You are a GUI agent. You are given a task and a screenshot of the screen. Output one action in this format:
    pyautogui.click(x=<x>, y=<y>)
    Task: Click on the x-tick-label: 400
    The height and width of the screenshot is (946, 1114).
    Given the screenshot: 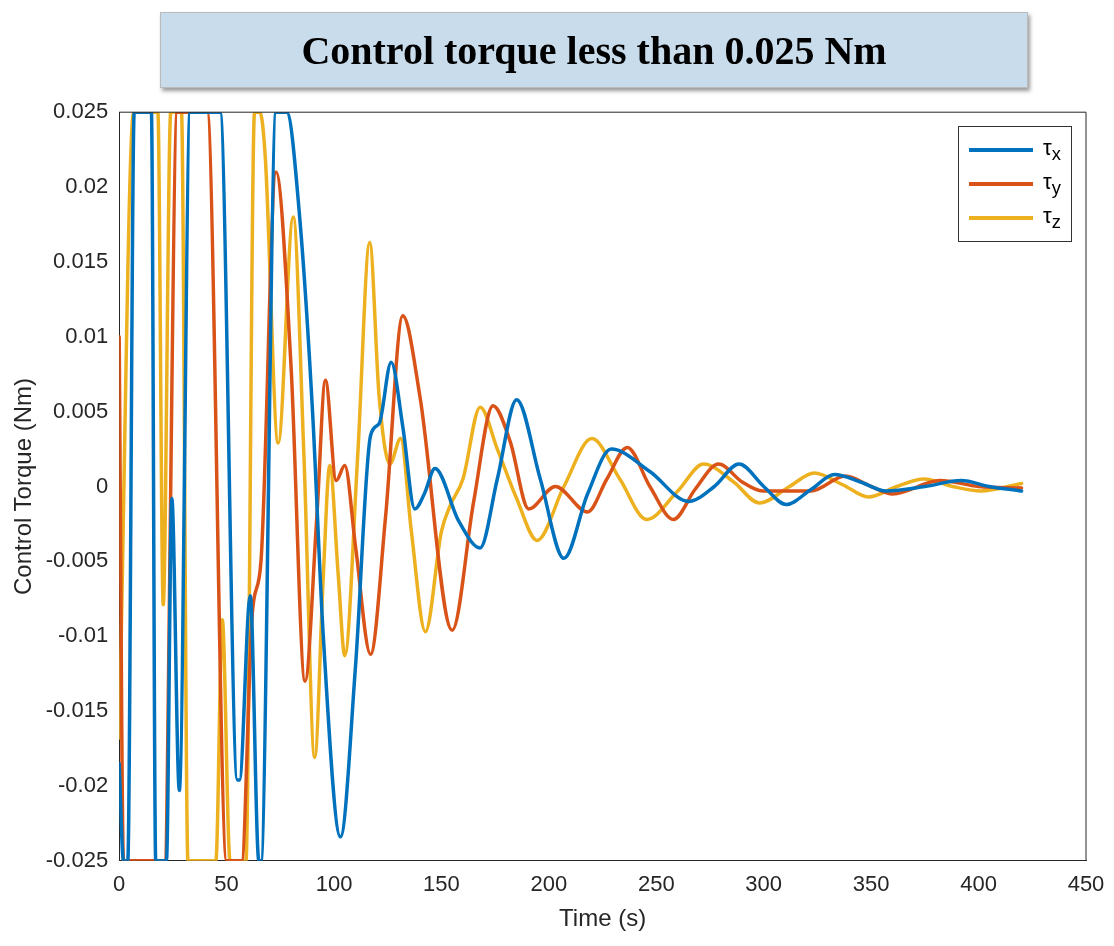 What is the action you would take?
    pyautogui.click(x=978, y=884)
    